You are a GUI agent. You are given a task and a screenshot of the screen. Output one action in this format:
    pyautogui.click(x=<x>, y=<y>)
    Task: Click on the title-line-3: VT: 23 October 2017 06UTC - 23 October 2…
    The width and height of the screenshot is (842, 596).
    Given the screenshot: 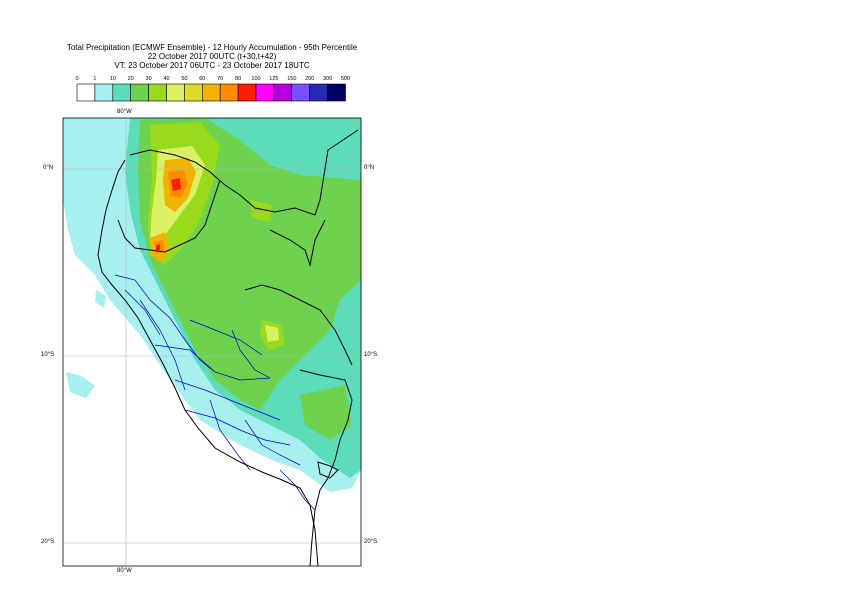 What is the action you would take?
    pyautogui.click(x=212, y=65)
    